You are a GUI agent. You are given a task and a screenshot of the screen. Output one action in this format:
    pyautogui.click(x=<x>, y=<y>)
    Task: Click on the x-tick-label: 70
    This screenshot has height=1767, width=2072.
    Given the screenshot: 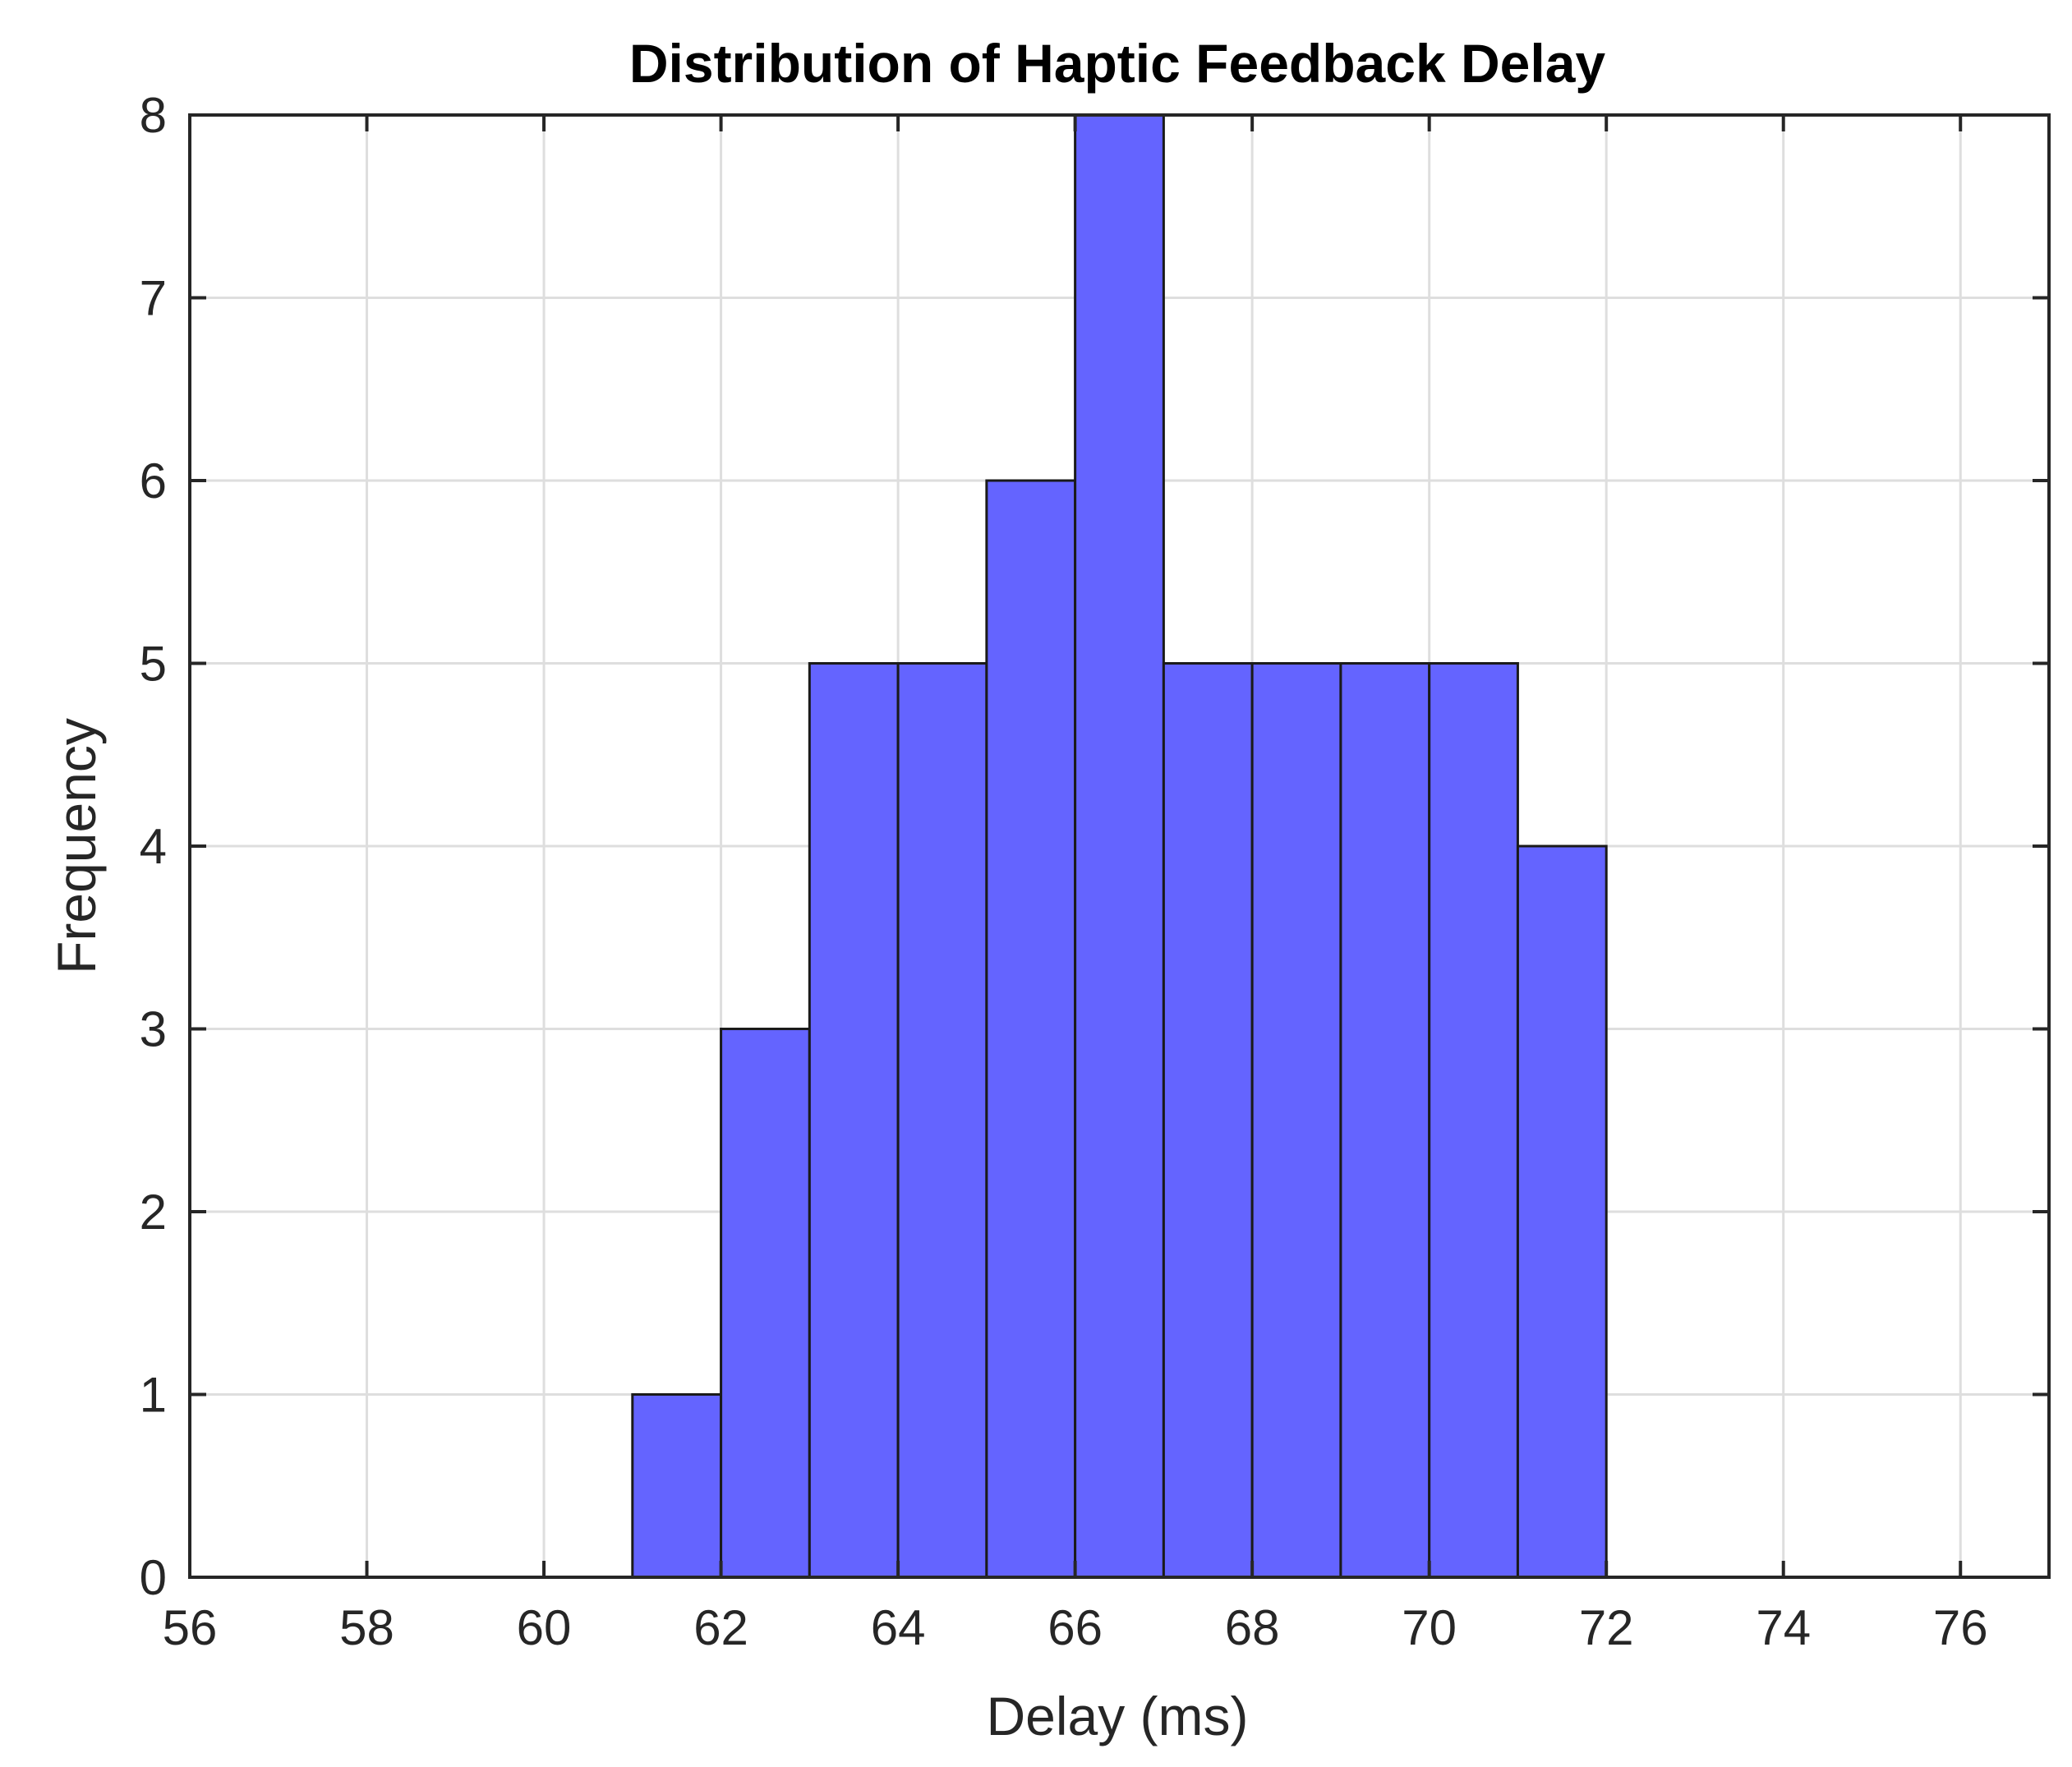 What is the action you would take?
    pyautogui.click(x=1429, y=1627)
    